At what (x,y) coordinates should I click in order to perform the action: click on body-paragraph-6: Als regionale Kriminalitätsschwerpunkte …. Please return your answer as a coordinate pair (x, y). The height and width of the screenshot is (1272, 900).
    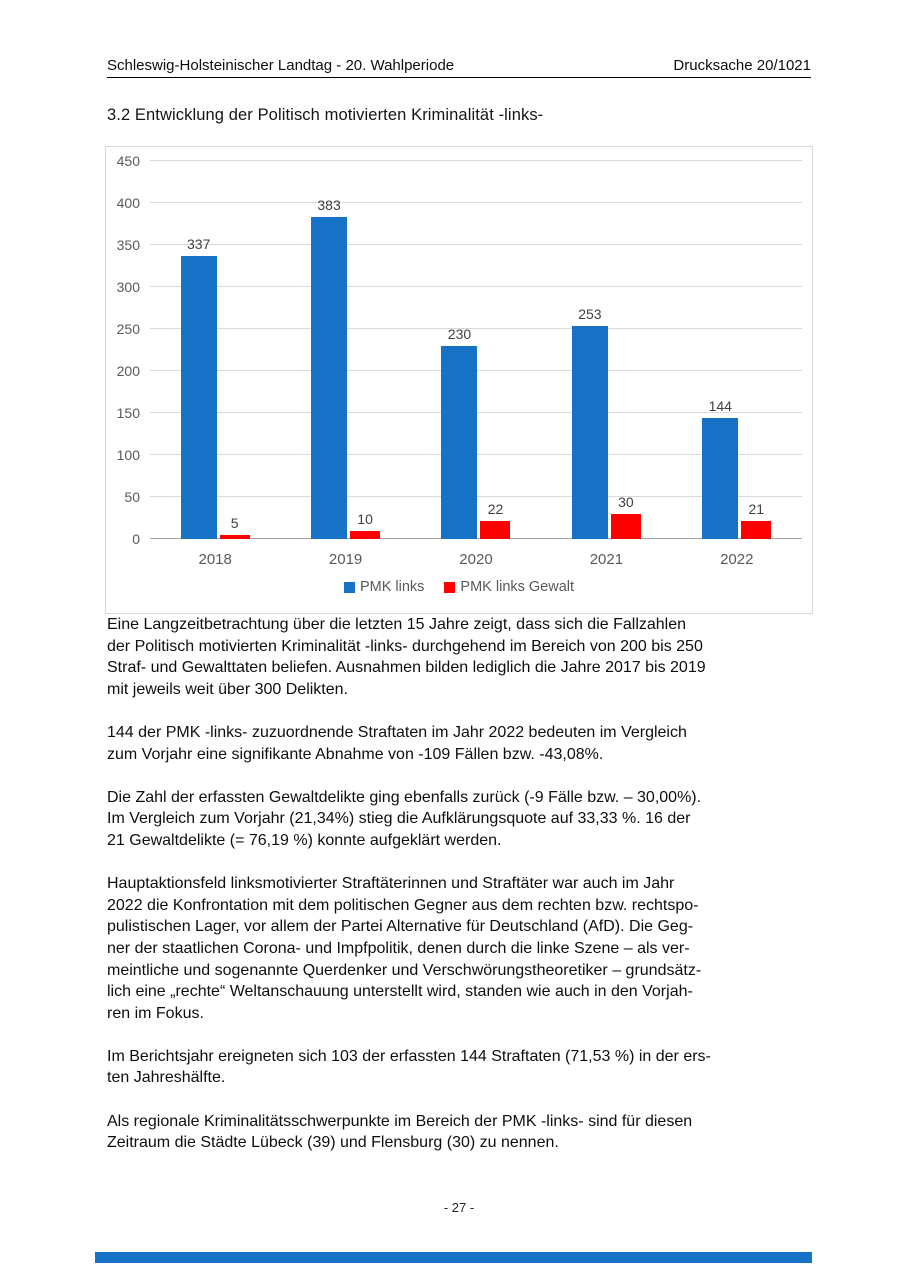
    Looking at the image, I should click on (400, 1132).